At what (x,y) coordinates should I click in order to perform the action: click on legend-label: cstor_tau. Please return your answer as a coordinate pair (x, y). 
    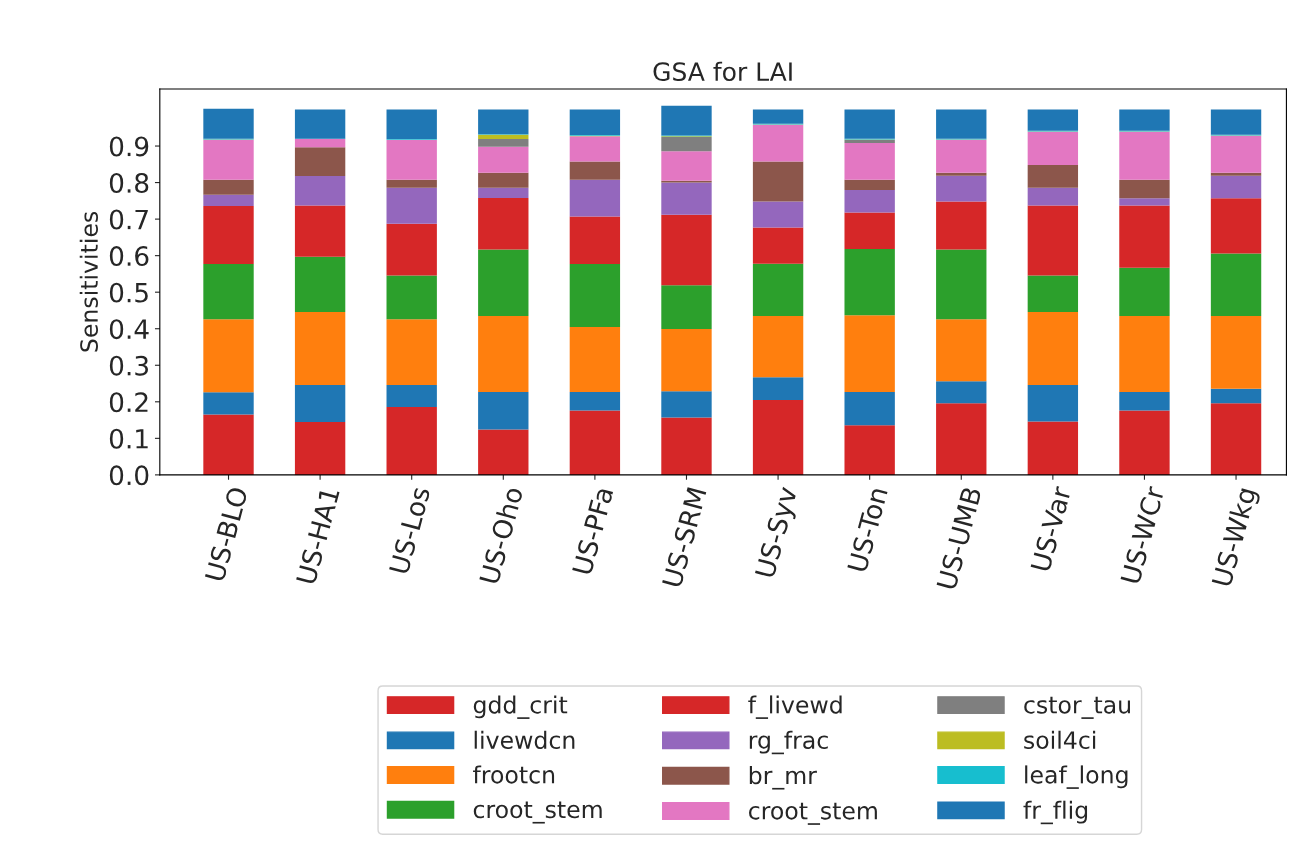
    Looking at the image, I should click on (1077, 707).